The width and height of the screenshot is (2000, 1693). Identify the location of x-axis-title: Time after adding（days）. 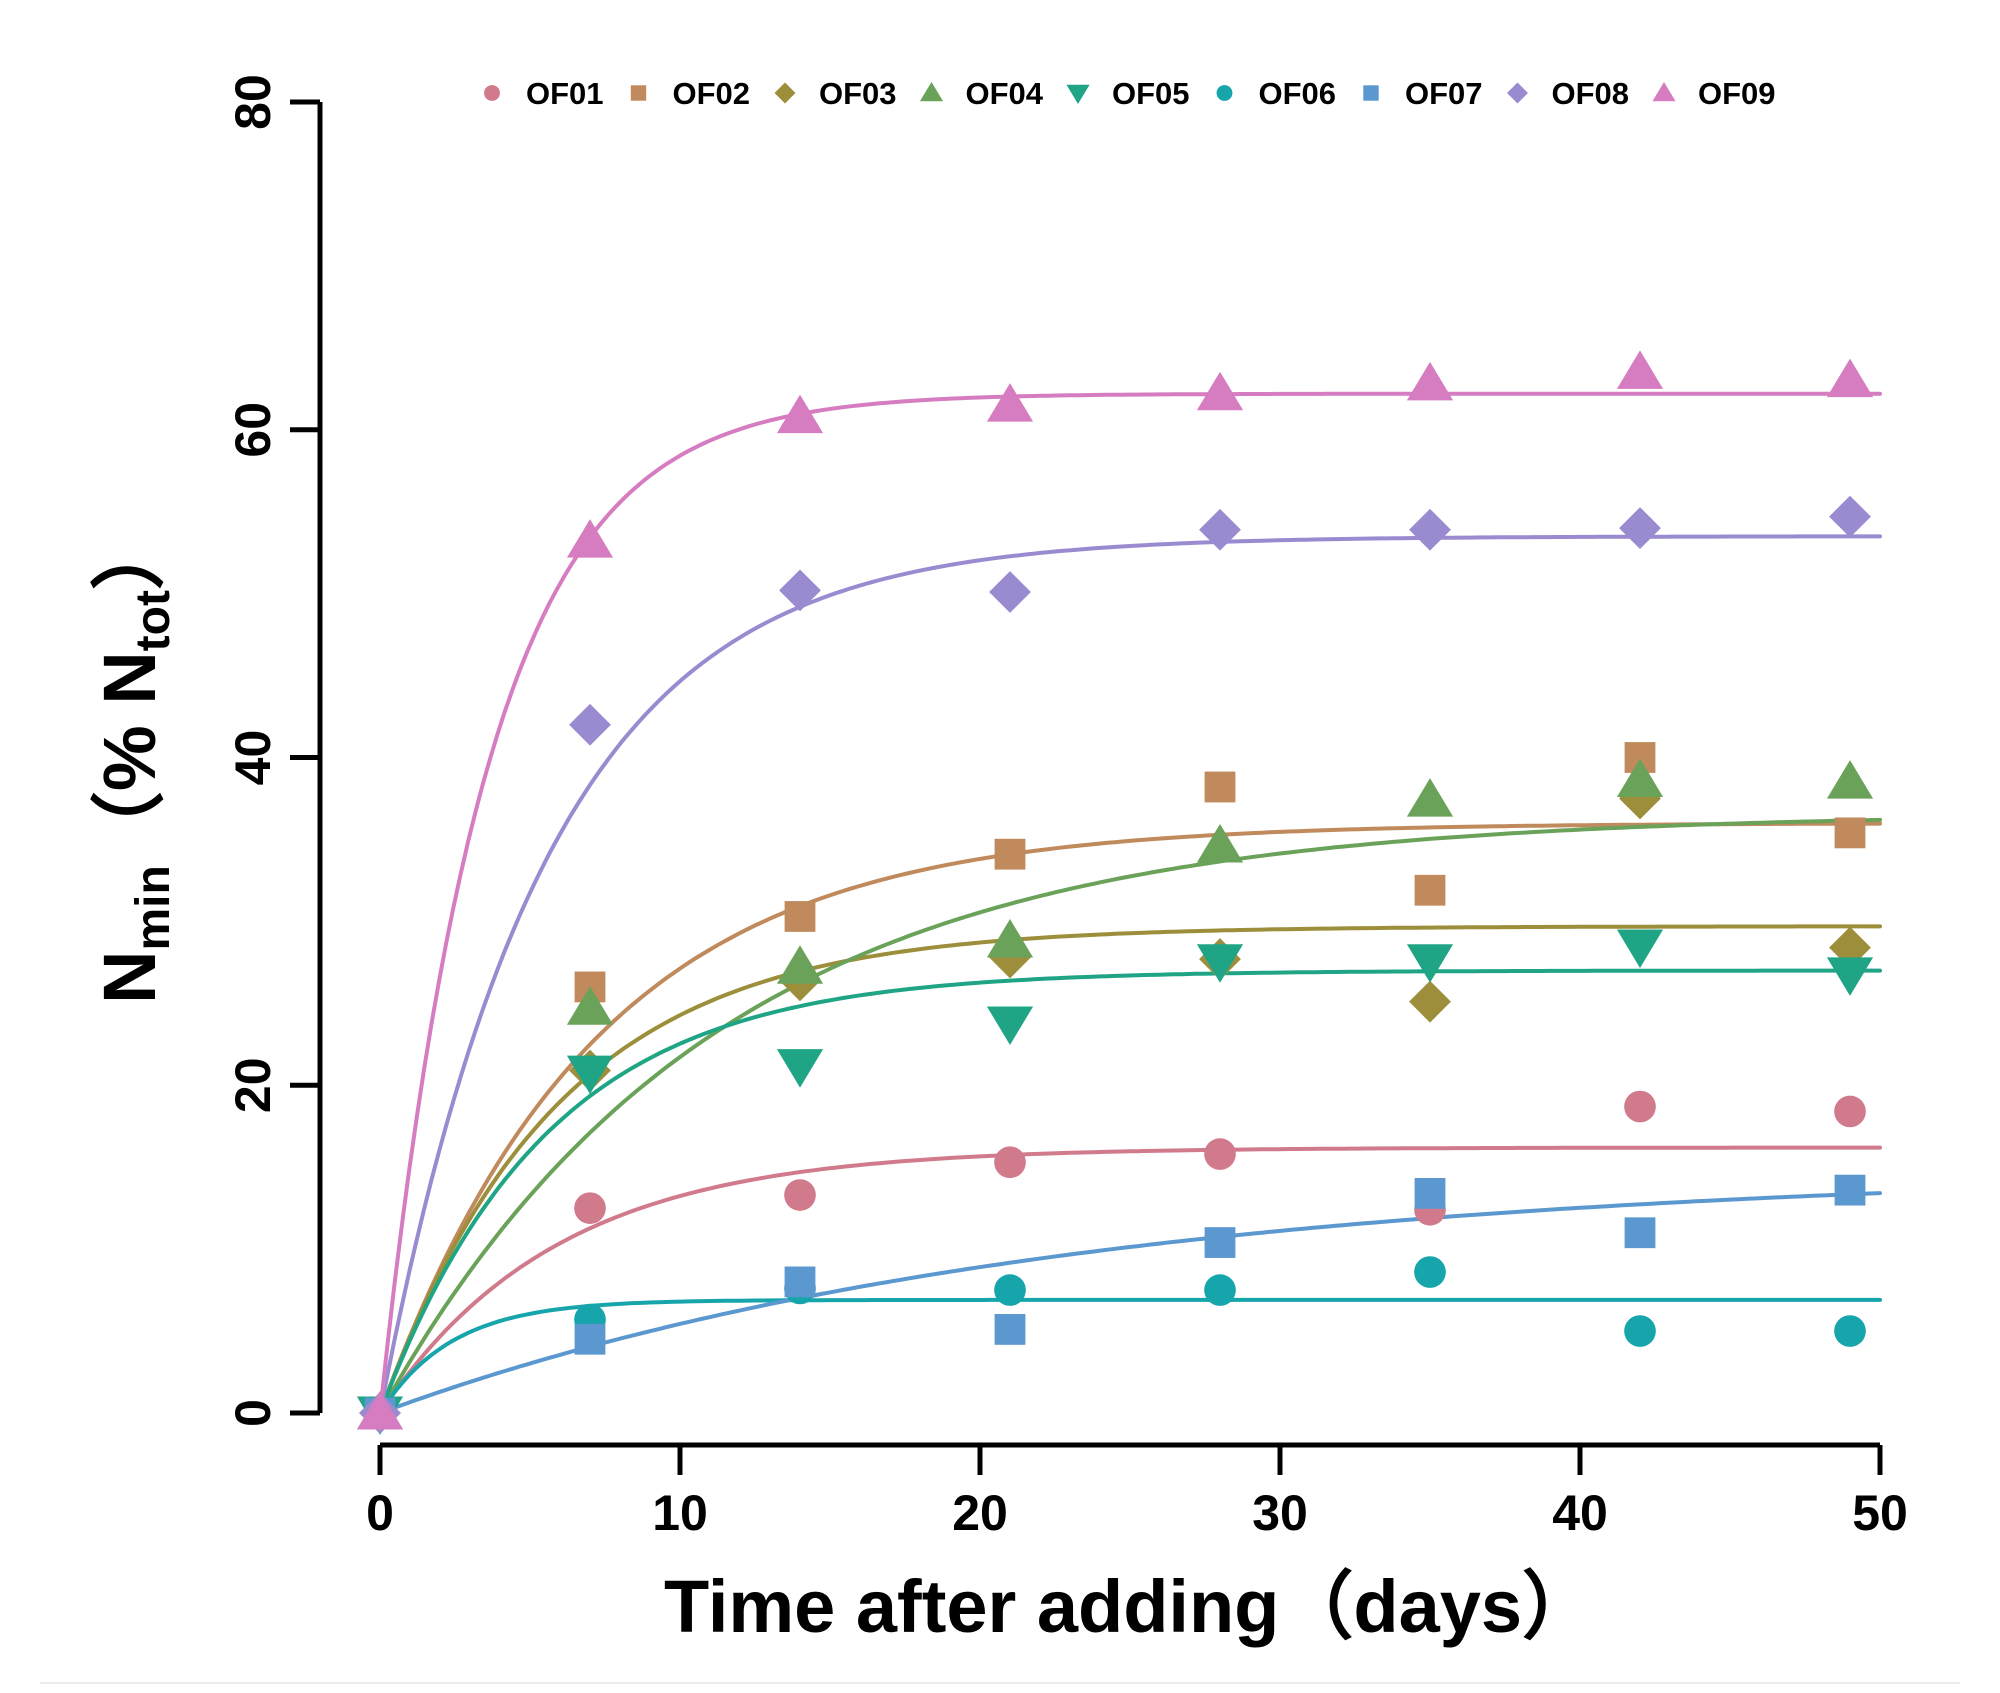
(1130, 1606).